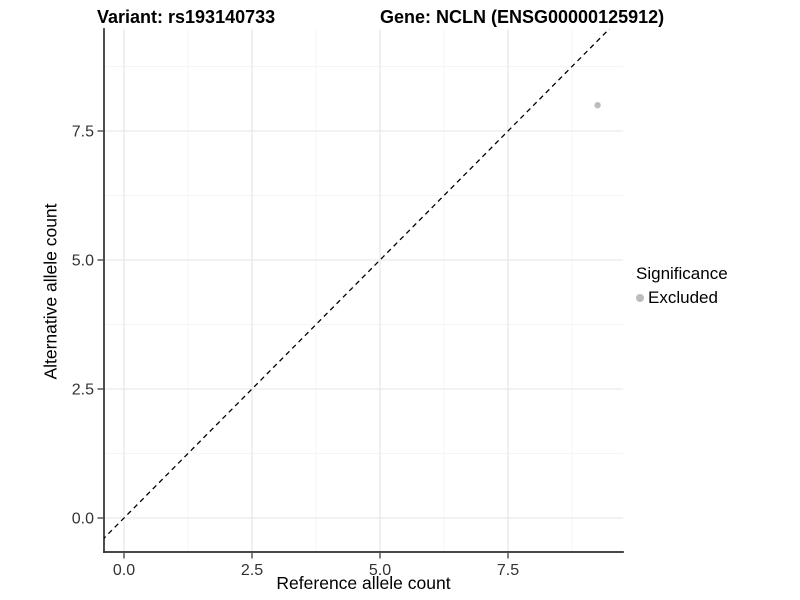 The image size is (800, 600). What do you see at coordinates (508, 570) in the screenshot?
I see `x-tick-label: 7.5` at bounding box center [508, 570].